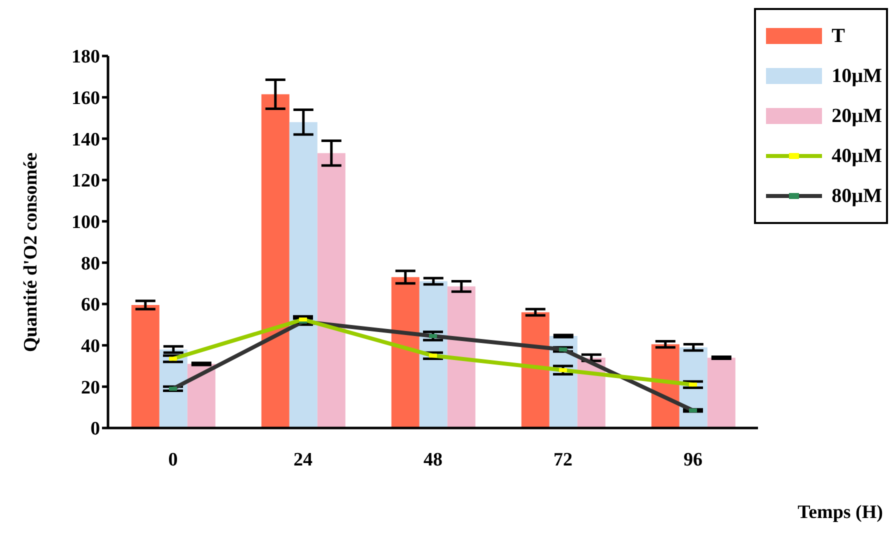  I want to click on x-tick-label: 48, so click(433, 459).